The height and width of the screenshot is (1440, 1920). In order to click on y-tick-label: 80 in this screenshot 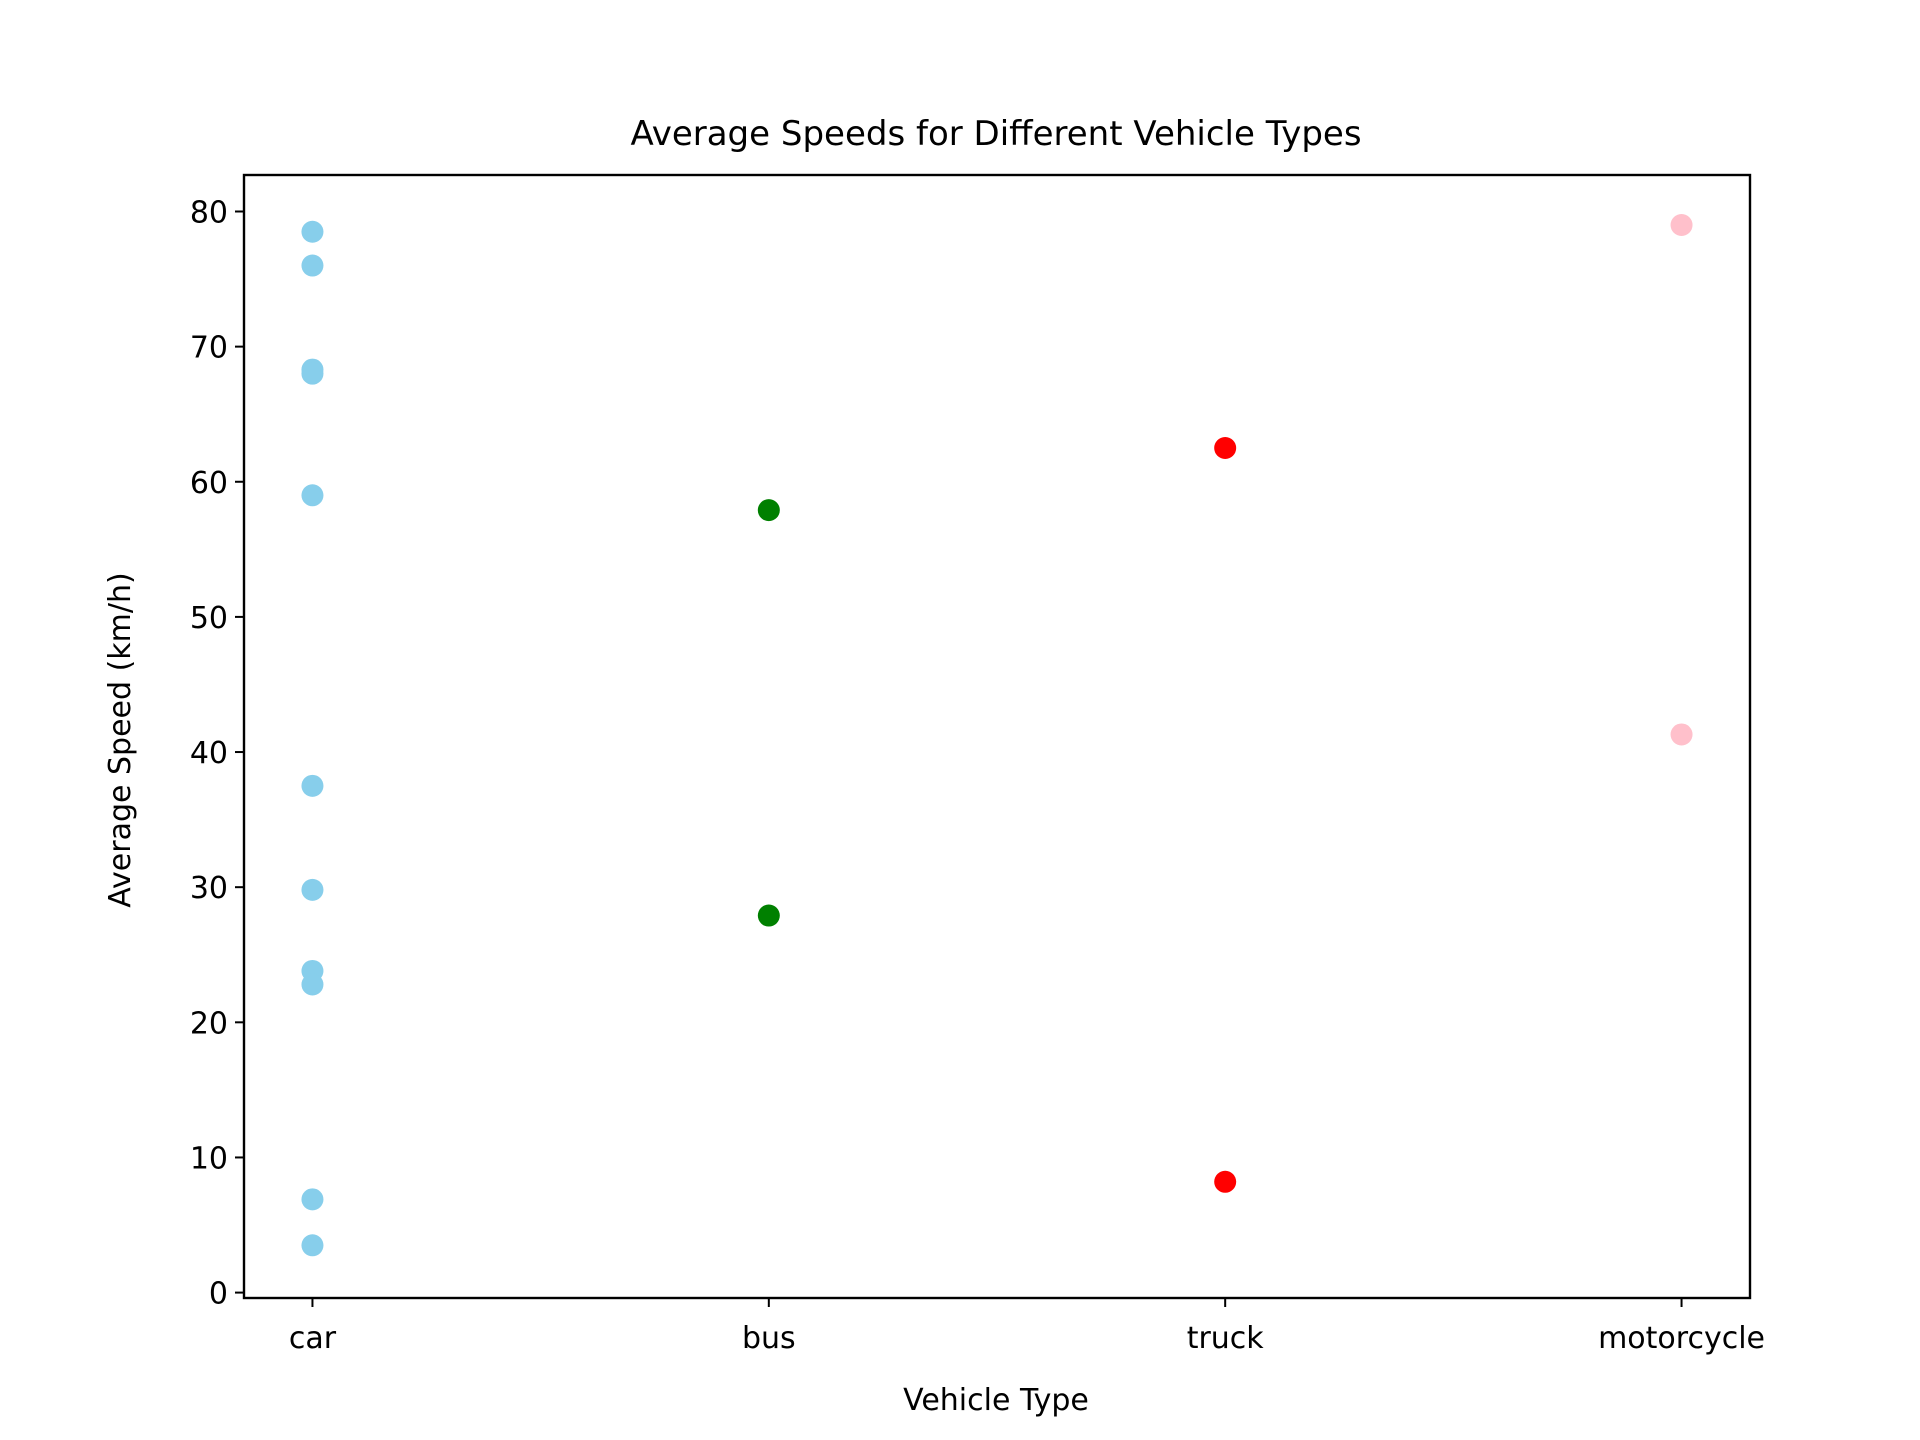, I will do `click(209, 212)`.